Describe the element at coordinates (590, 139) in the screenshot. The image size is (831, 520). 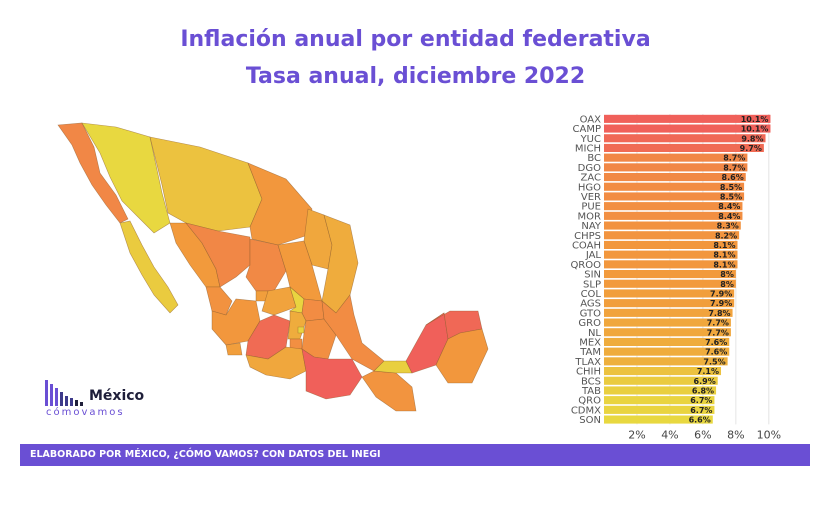
I see `category-label: YUC` at that location.